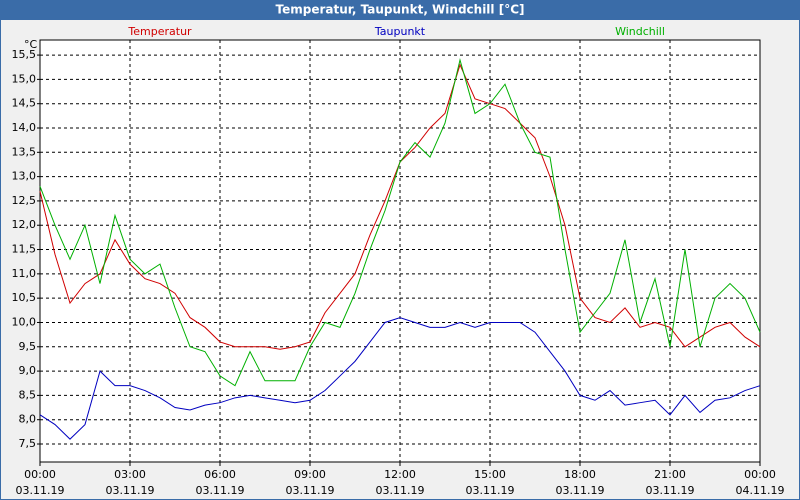  Describe the element at coordinates (310, 474) in the screenshot. I see `x-tick-label: 09:00` at that location.